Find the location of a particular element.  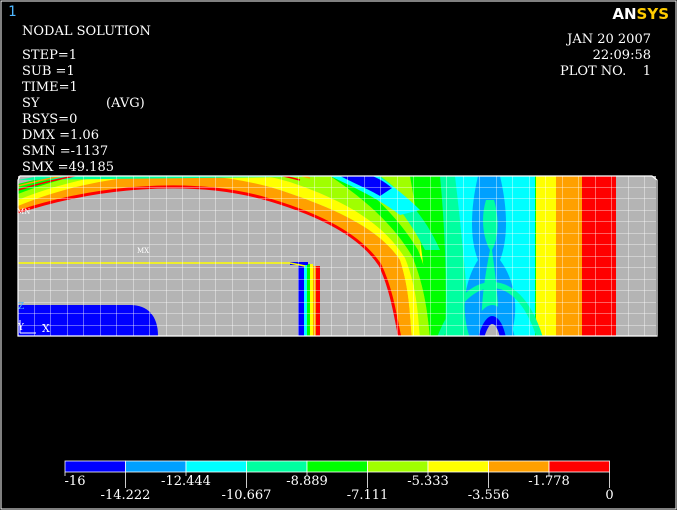

step-text: STEP=1 is located at coordinates (49, 55).